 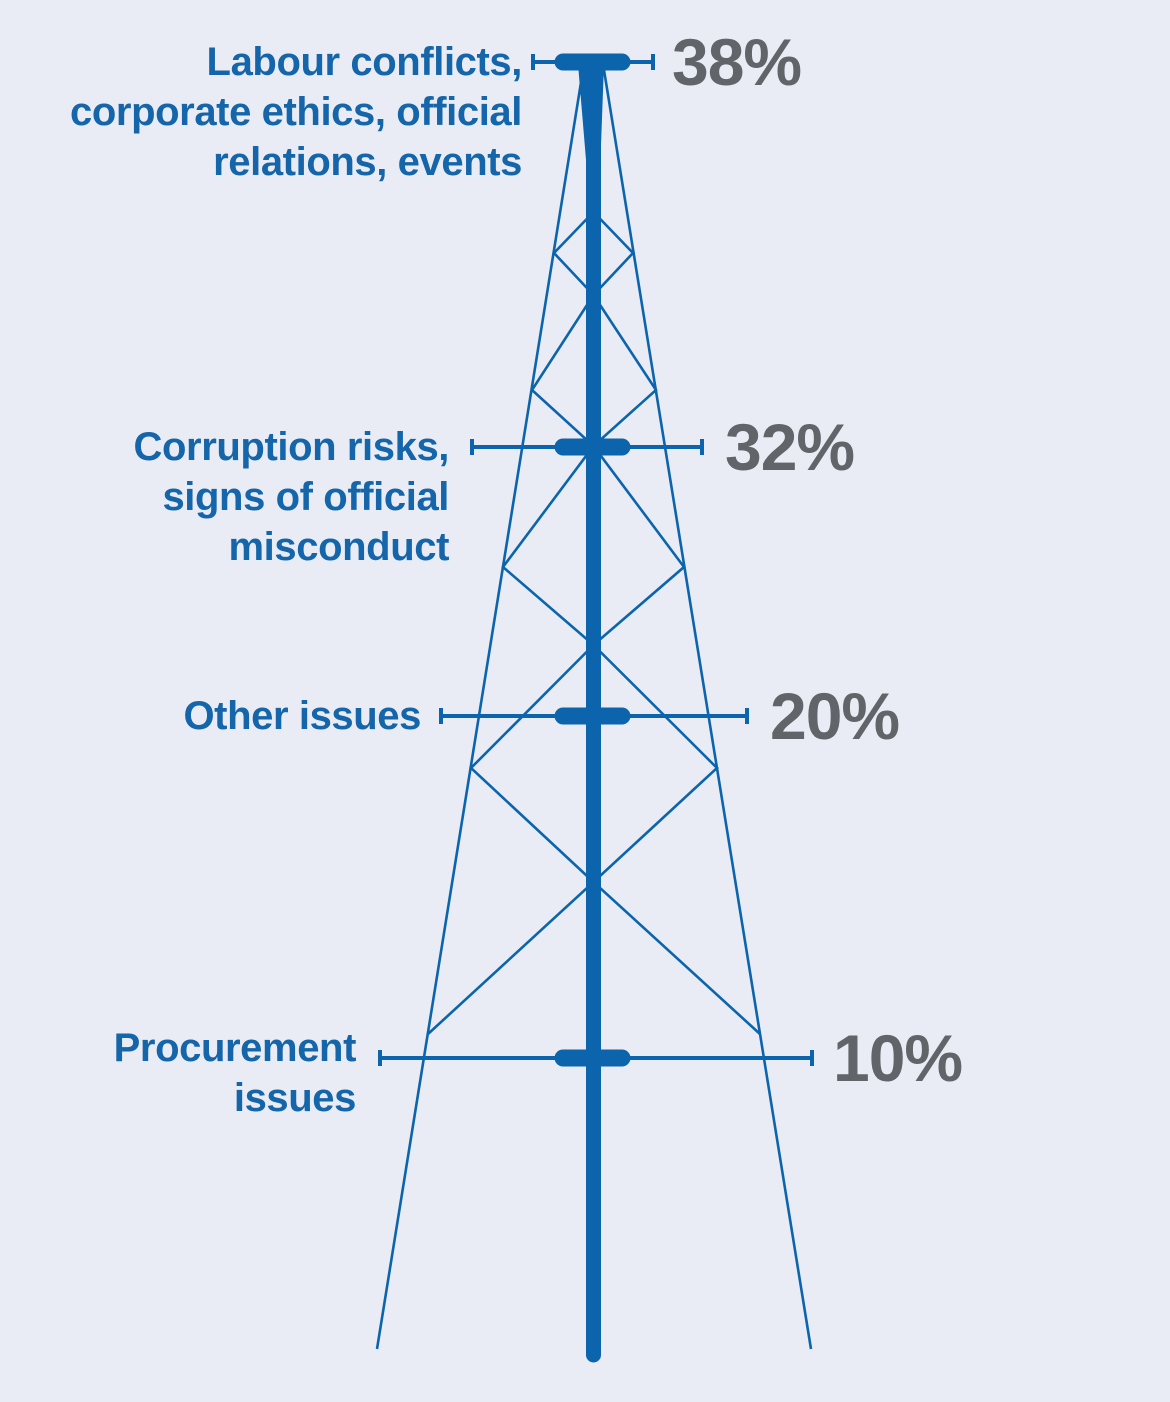 What do you see at coordinates (790, 447) in the screenshot?
I see `value-label-32: 32%` at bounding box center [790, 447].